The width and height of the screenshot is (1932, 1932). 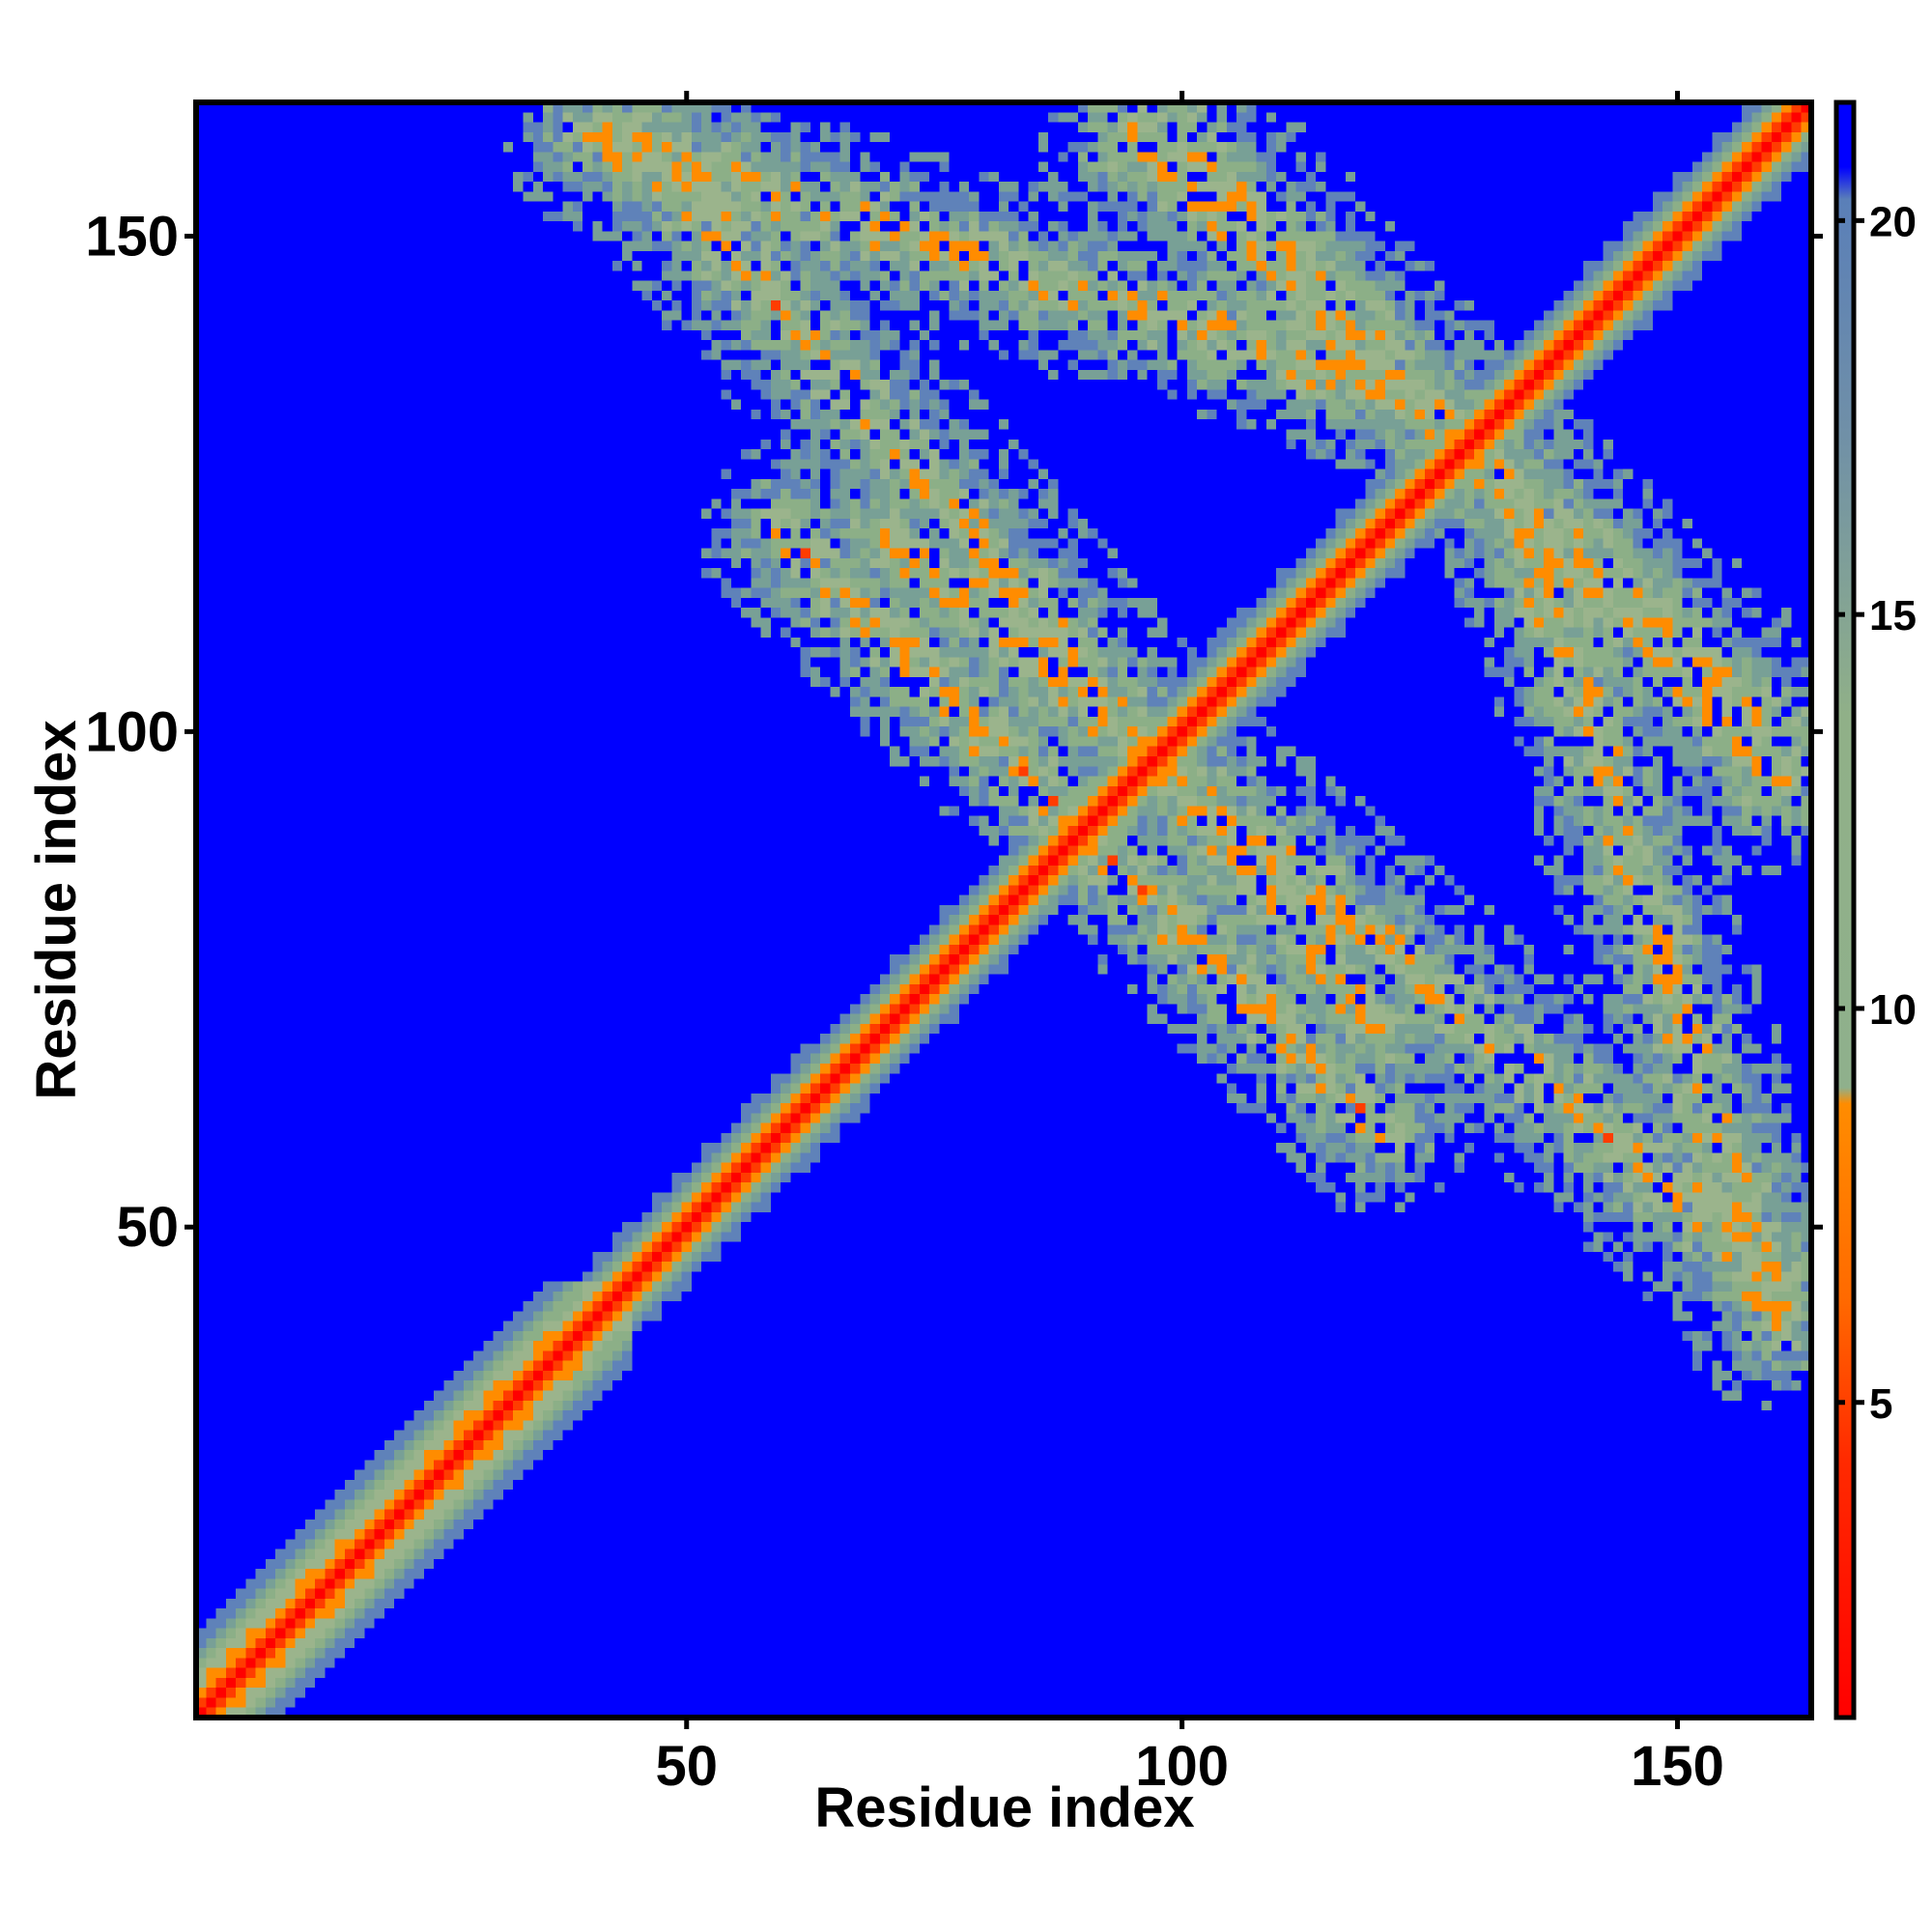 I want to click on colorbar-tick-label: 20, so click(x=1893, y=221).